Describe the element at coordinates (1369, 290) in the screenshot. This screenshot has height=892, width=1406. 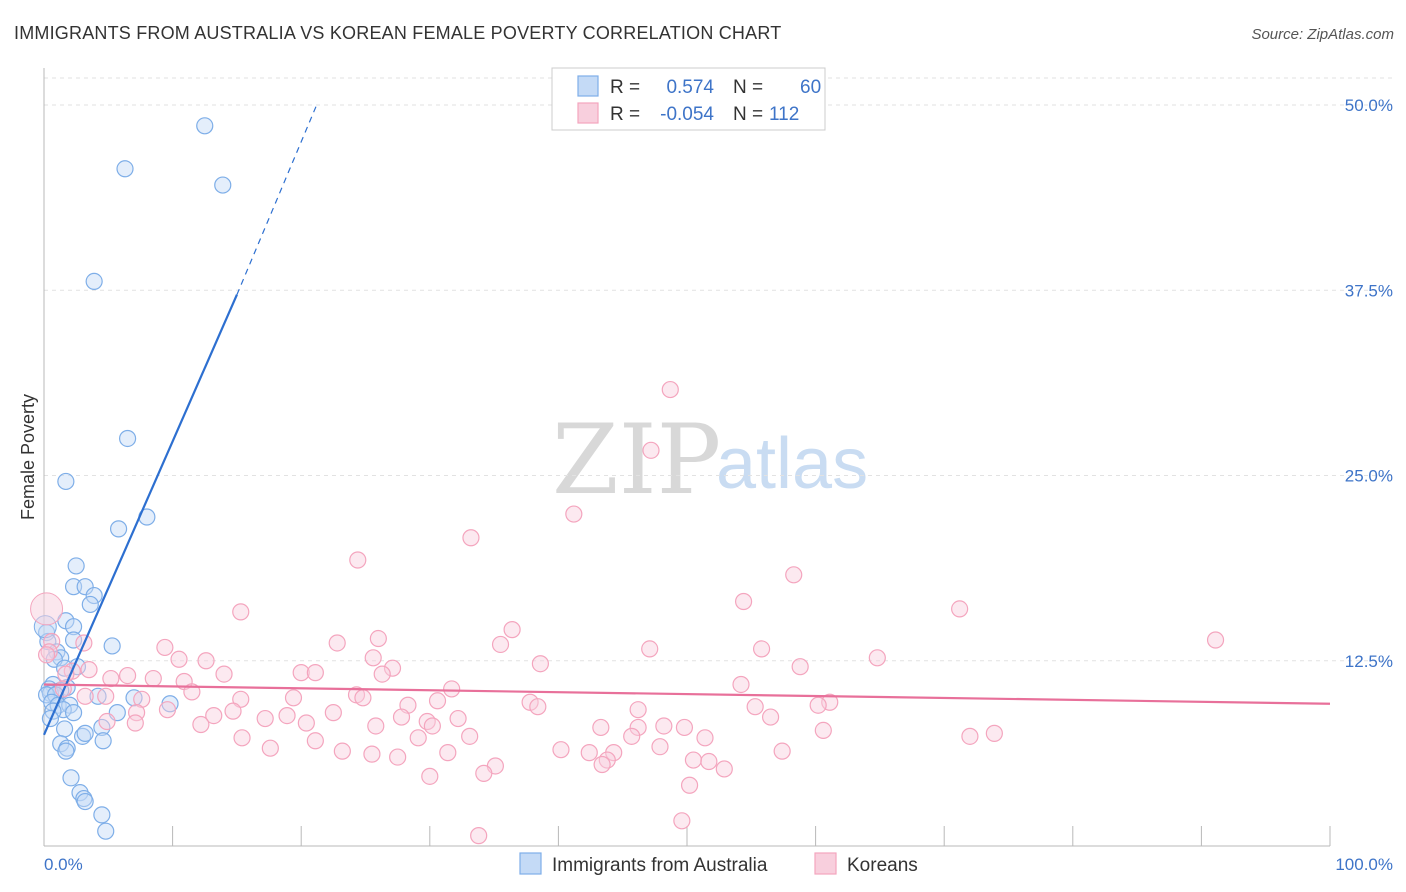
I see `y-tick-label: 37.5%` at that location.